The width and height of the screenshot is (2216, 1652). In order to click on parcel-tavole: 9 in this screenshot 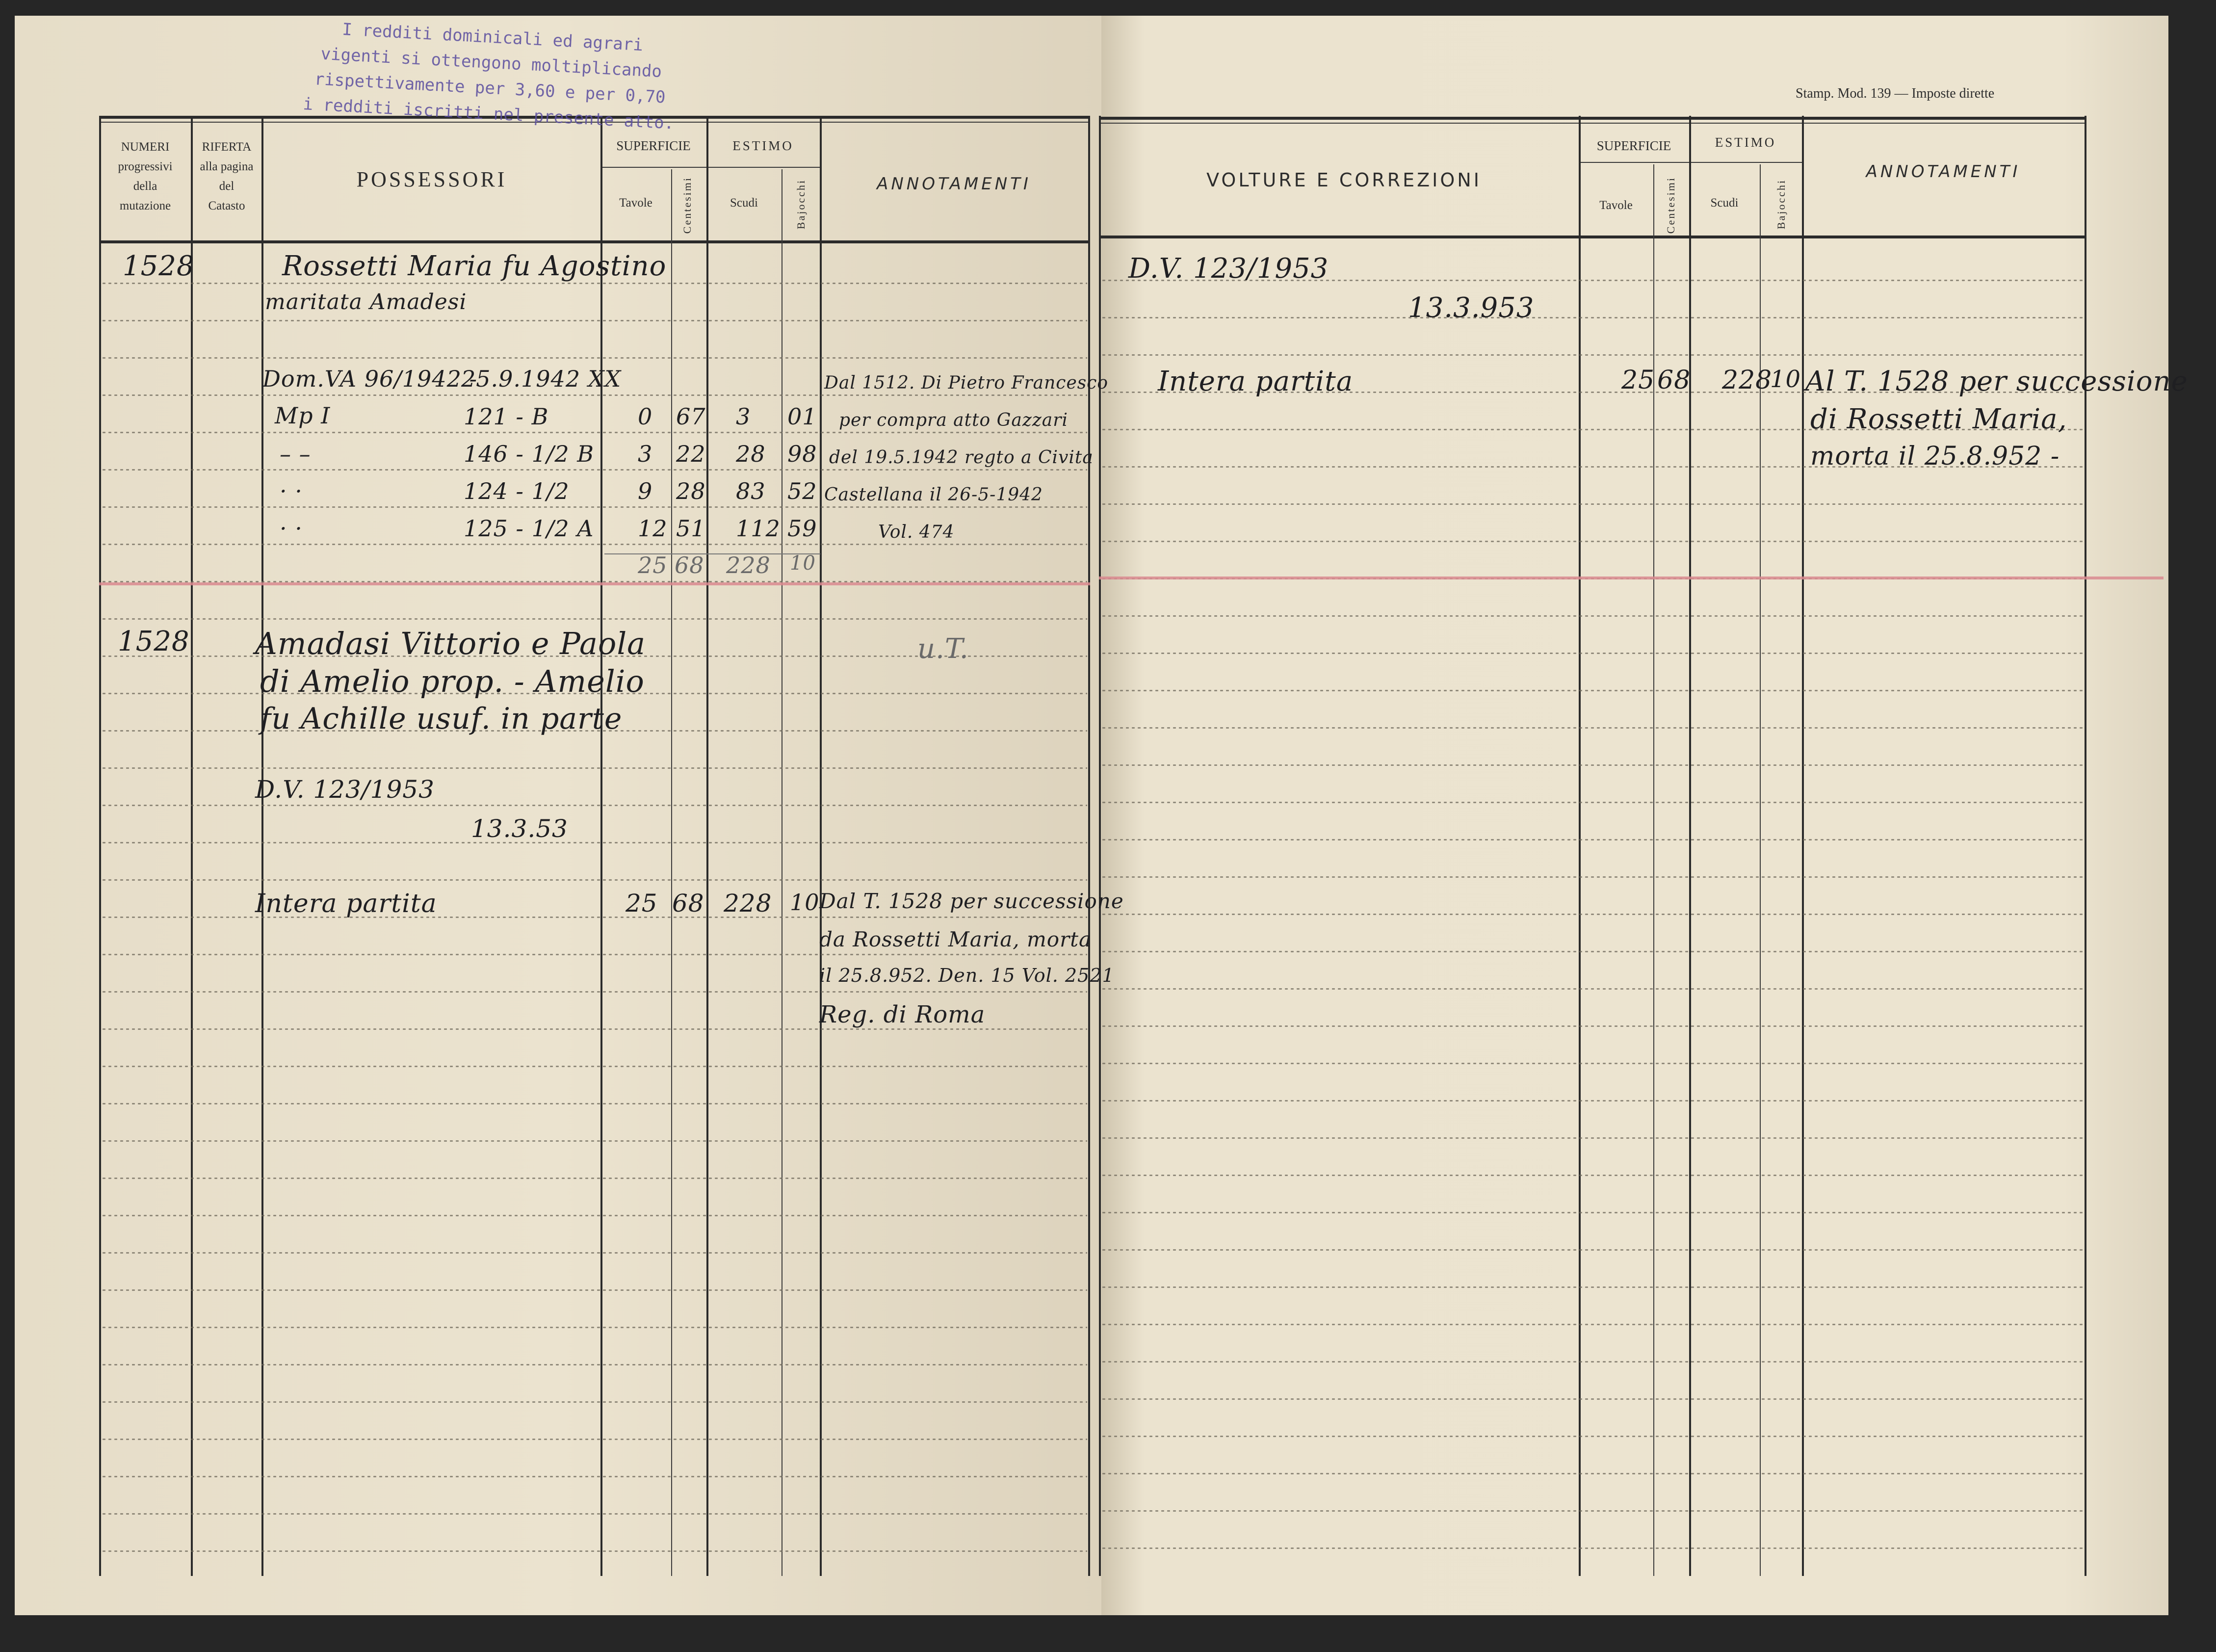, I will do `click(646, 491)`.